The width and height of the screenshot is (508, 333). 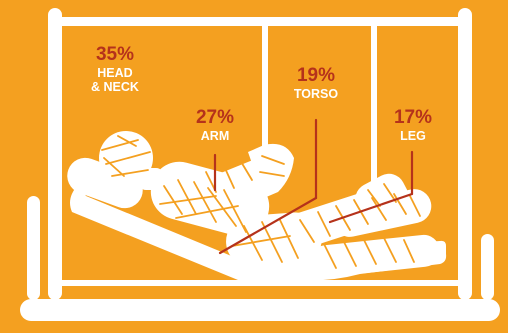 I want to click on injury-part: ARM, so click(x=215, y=136).